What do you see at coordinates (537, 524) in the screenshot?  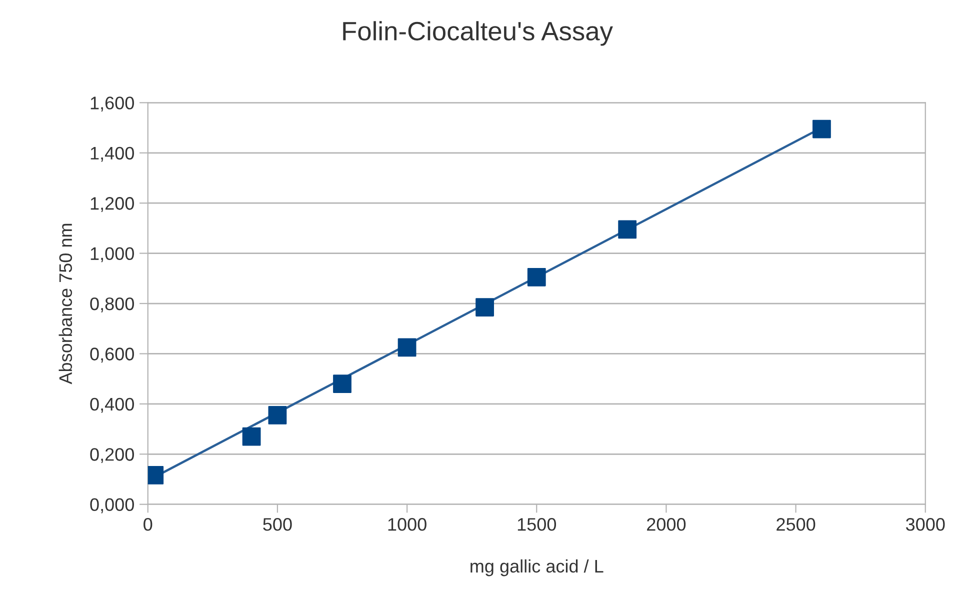 I see `x-tick-label: 1500` at bounding box center [537, 524].